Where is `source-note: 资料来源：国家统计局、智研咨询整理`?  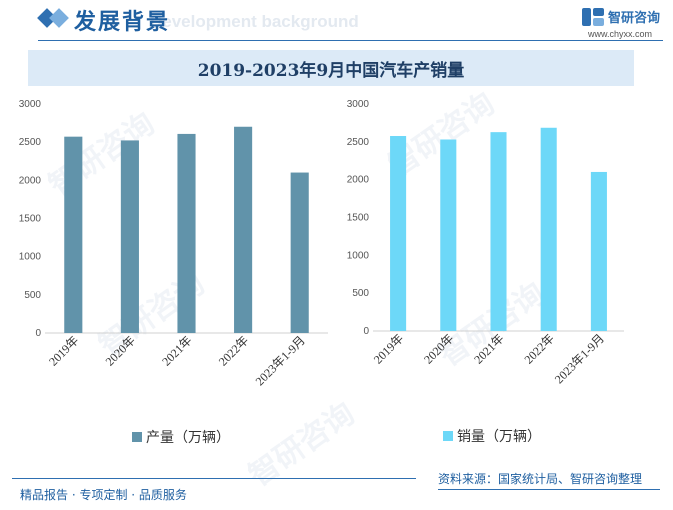 source-note: 资料来源：国家统计局、智研咨询整理 is located at coordinates (540, 479).